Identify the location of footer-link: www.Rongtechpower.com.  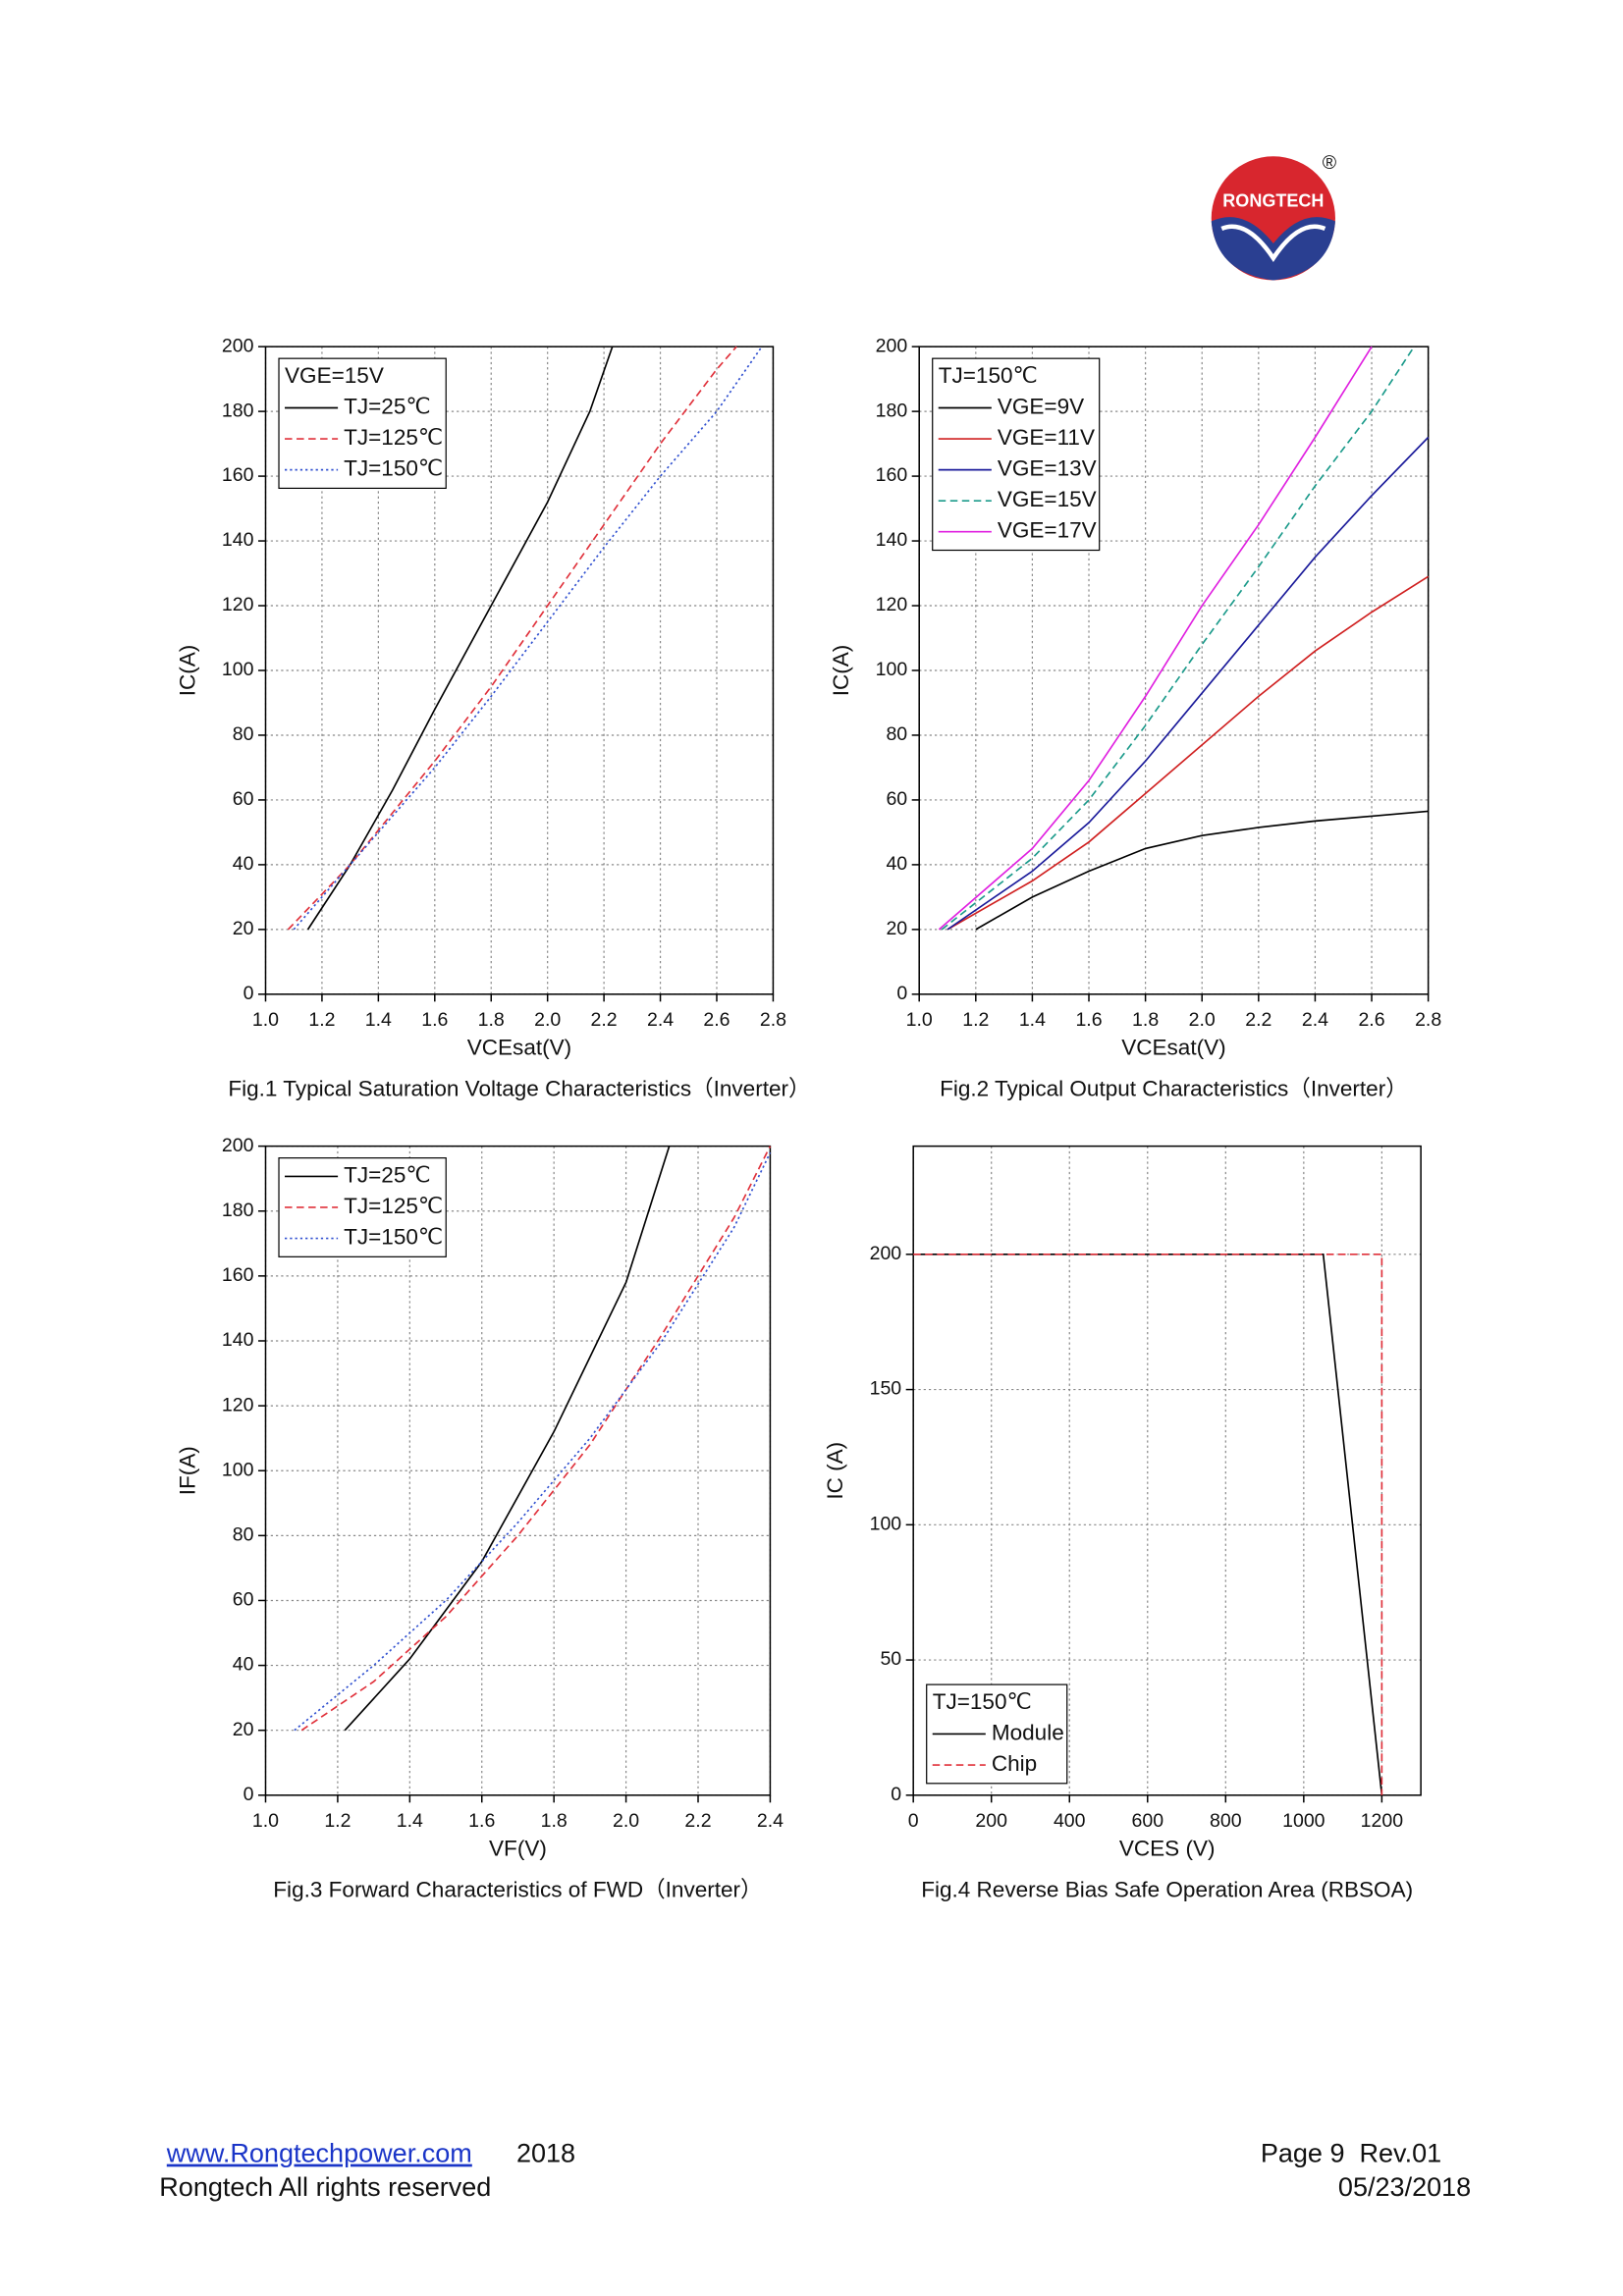
(319, 2153).